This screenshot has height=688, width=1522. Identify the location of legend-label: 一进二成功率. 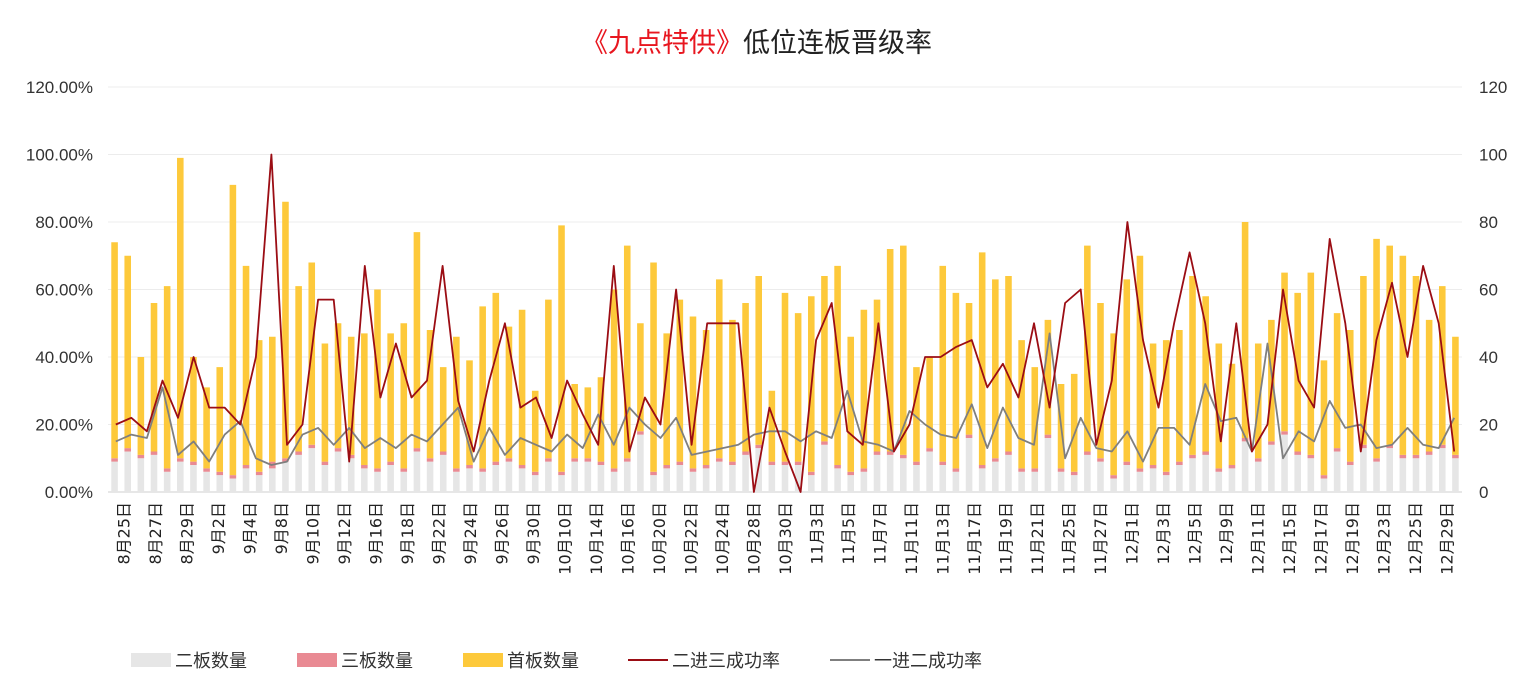
(928, 661).